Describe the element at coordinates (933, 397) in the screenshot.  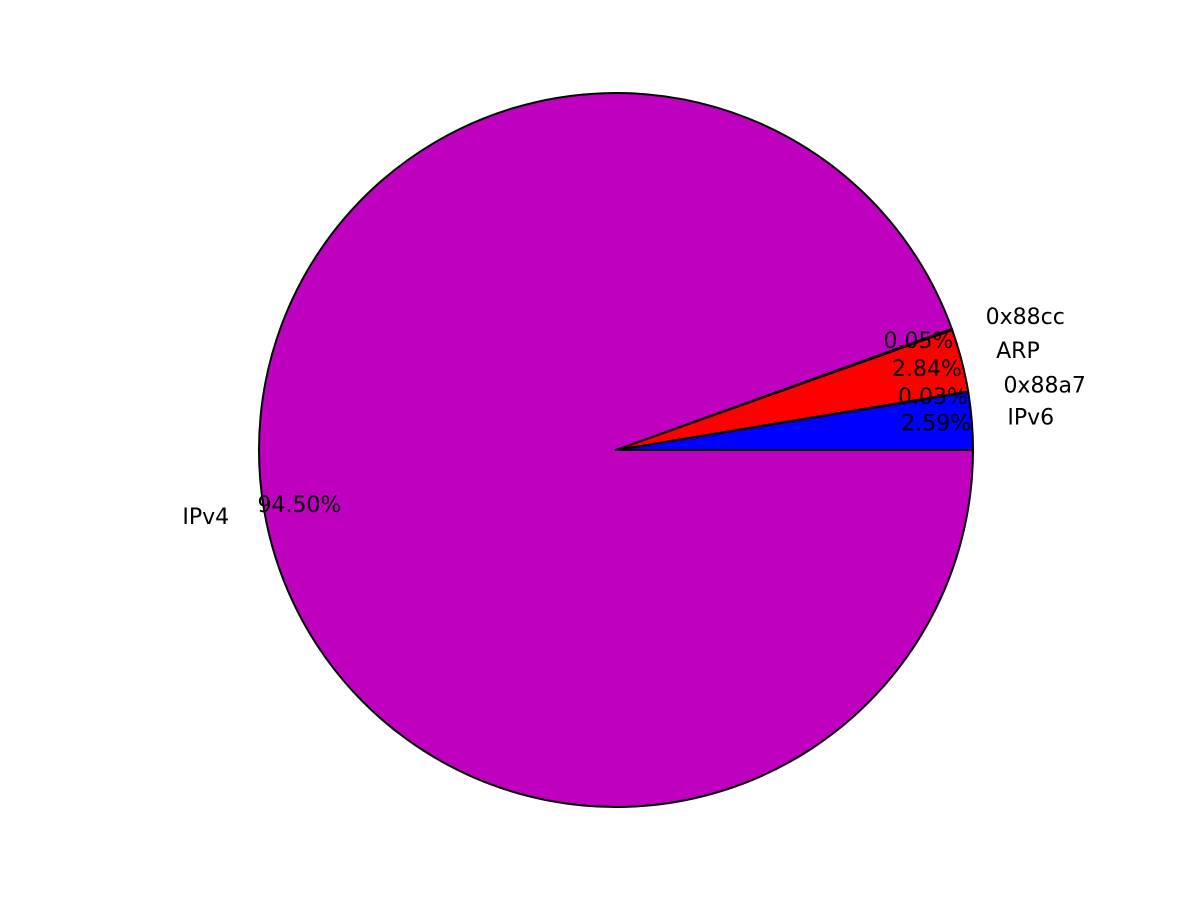
I see `slice-percent-0x88a7: 0.03%` at that location.